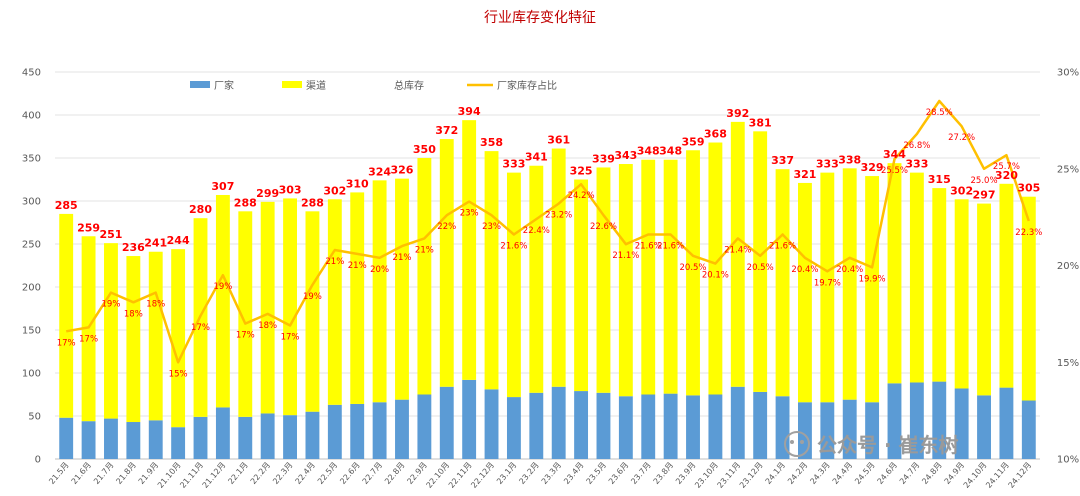  I want to click on total-label: 381, so click(760, 122).